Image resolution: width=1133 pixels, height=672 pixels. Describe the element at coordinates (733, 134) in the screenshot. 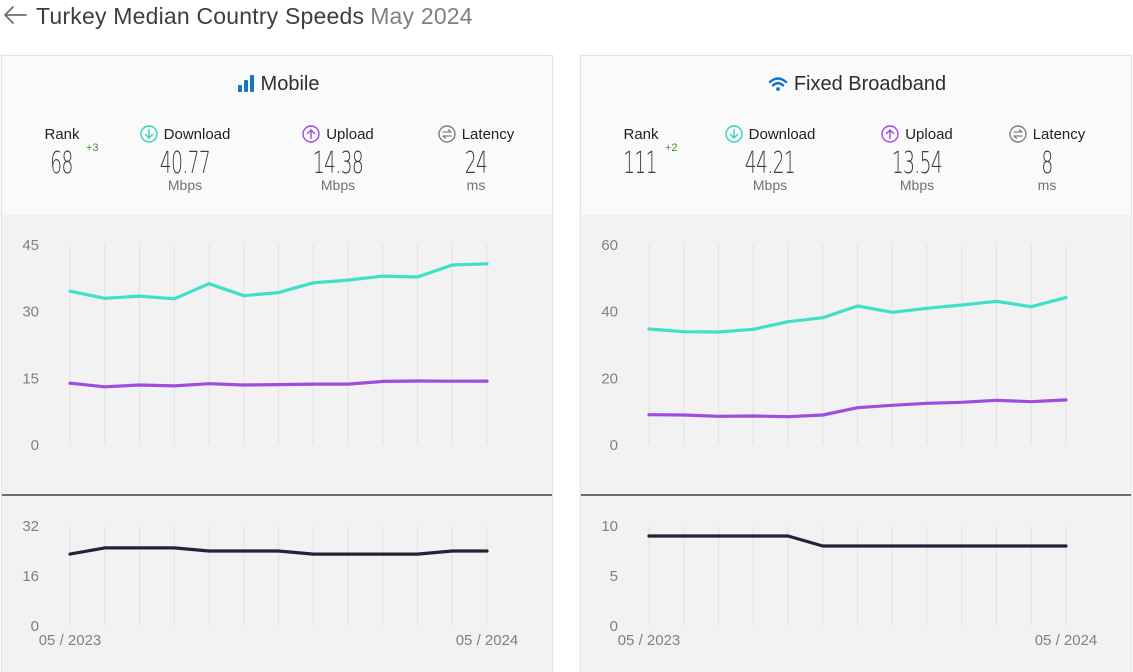

I see `download-arrow-icon` at that location.